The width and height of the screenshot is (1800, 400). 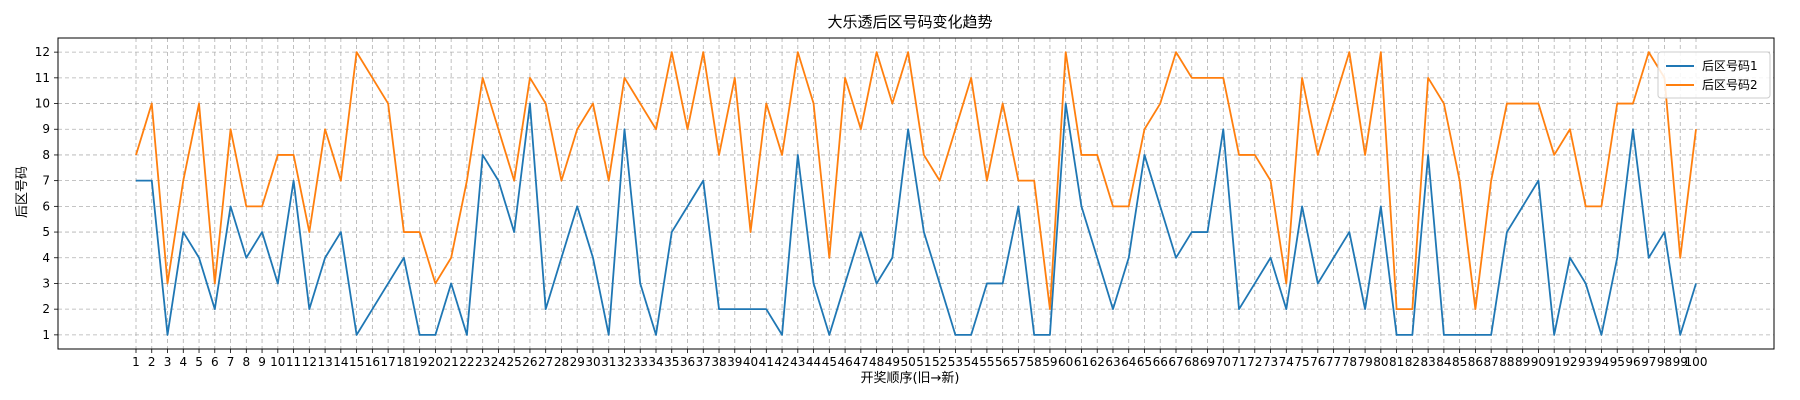 What do you see at coordinates (309, 362) in the screenshot?
I see `x-tick-label: 12` at bounding box center [309, 362].